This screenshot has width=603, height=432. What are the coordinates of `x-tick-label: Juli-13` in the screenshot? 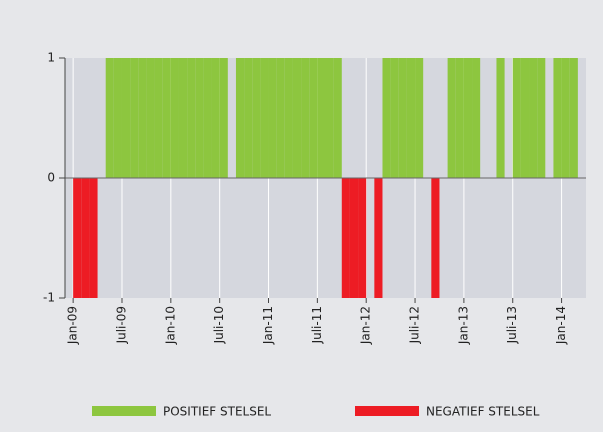 It's located at (512, 325).